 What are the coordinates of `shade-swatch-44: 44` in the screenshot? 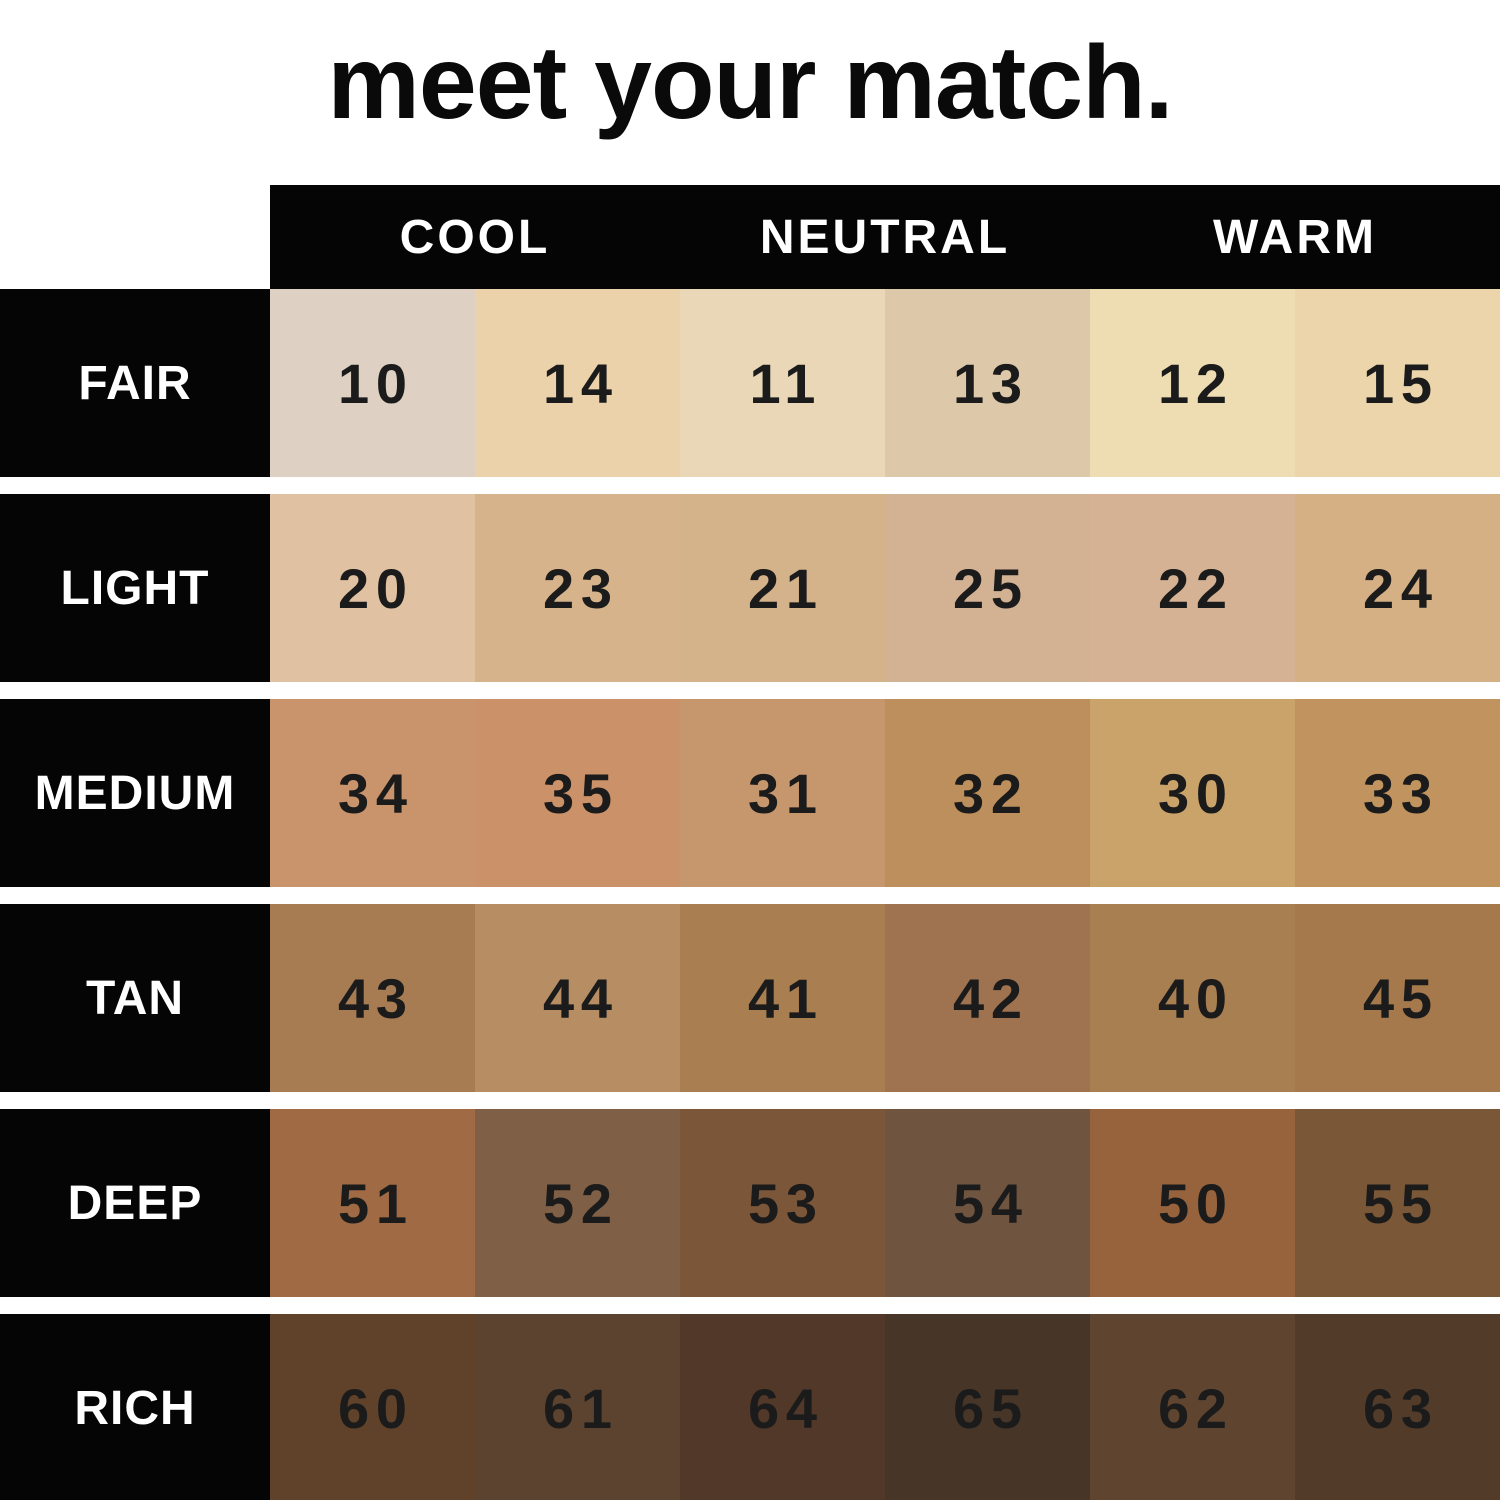 It's located at (577, 998).